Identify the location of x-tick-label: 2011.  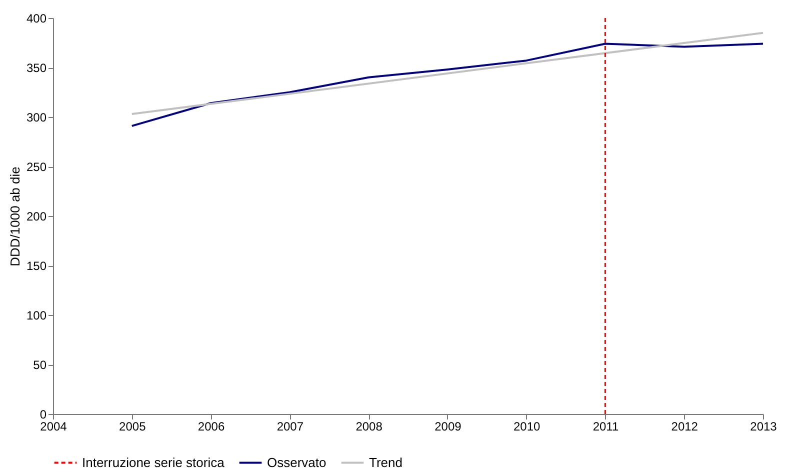
(605, 427).